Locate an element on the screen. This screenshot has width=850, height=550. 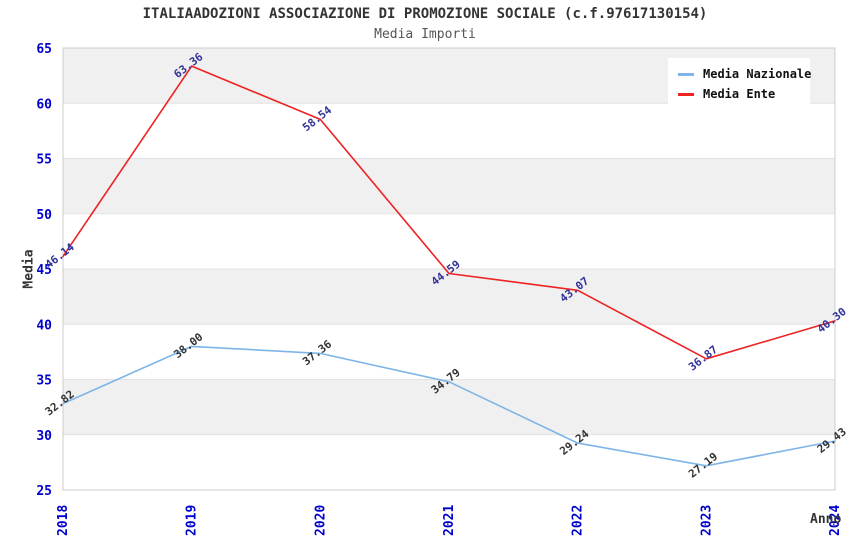
data-point-label: 27.19 is located at coordinates (703, 465).